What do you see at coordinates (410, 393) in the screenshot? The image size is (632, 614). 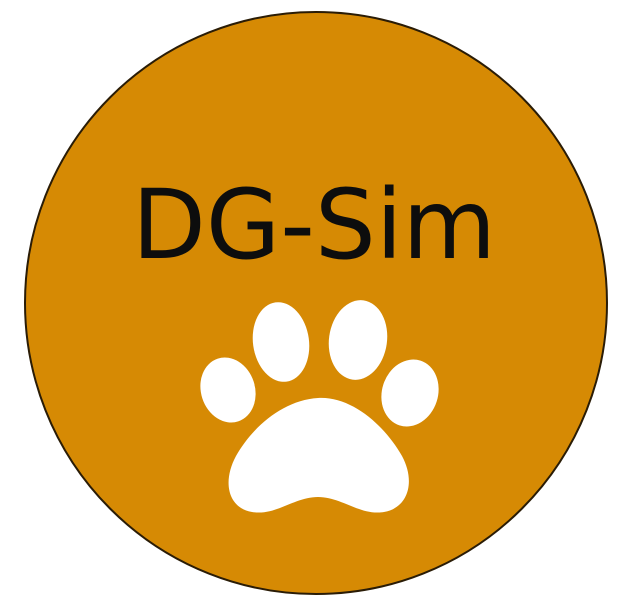 I see `paw-toe-outer-right` at bounding box center [410, 393].